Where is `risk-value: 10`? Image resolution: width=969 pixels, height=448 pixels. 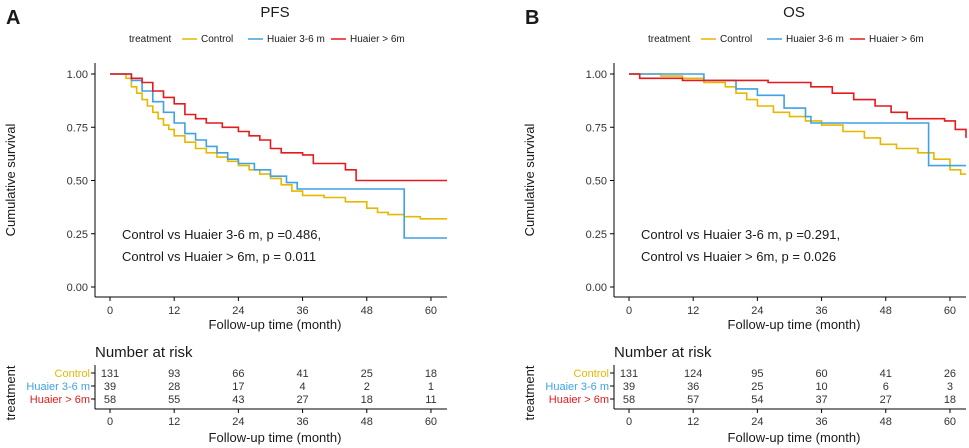 risk-value: 10 is located at coordinates (821, 387).